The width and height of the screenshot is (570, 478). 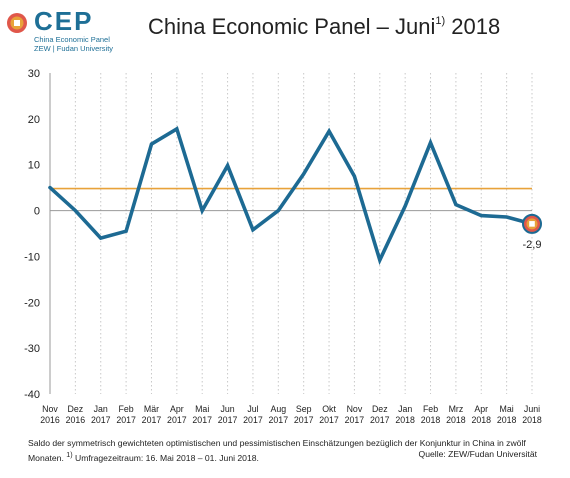 I want to click on y-tick-label: -40, so click(x=32, y=395).